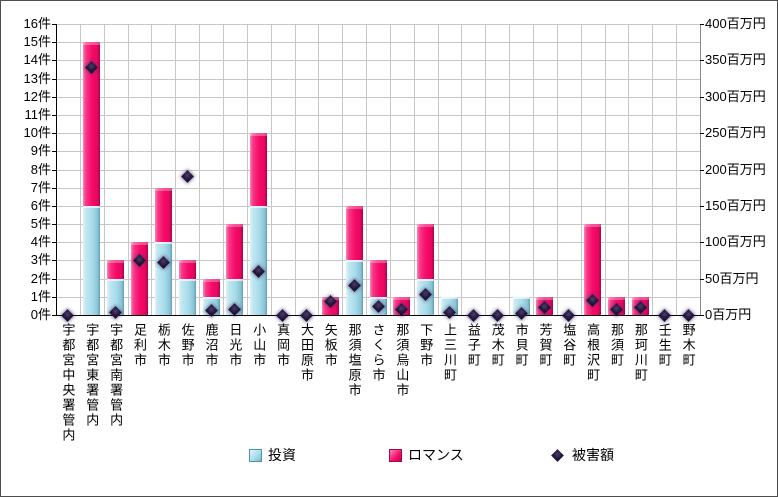  Describe the element at coordinates (307, 393) in the screenshot. I see `x-axis-category-label: 大田原市` at that location.